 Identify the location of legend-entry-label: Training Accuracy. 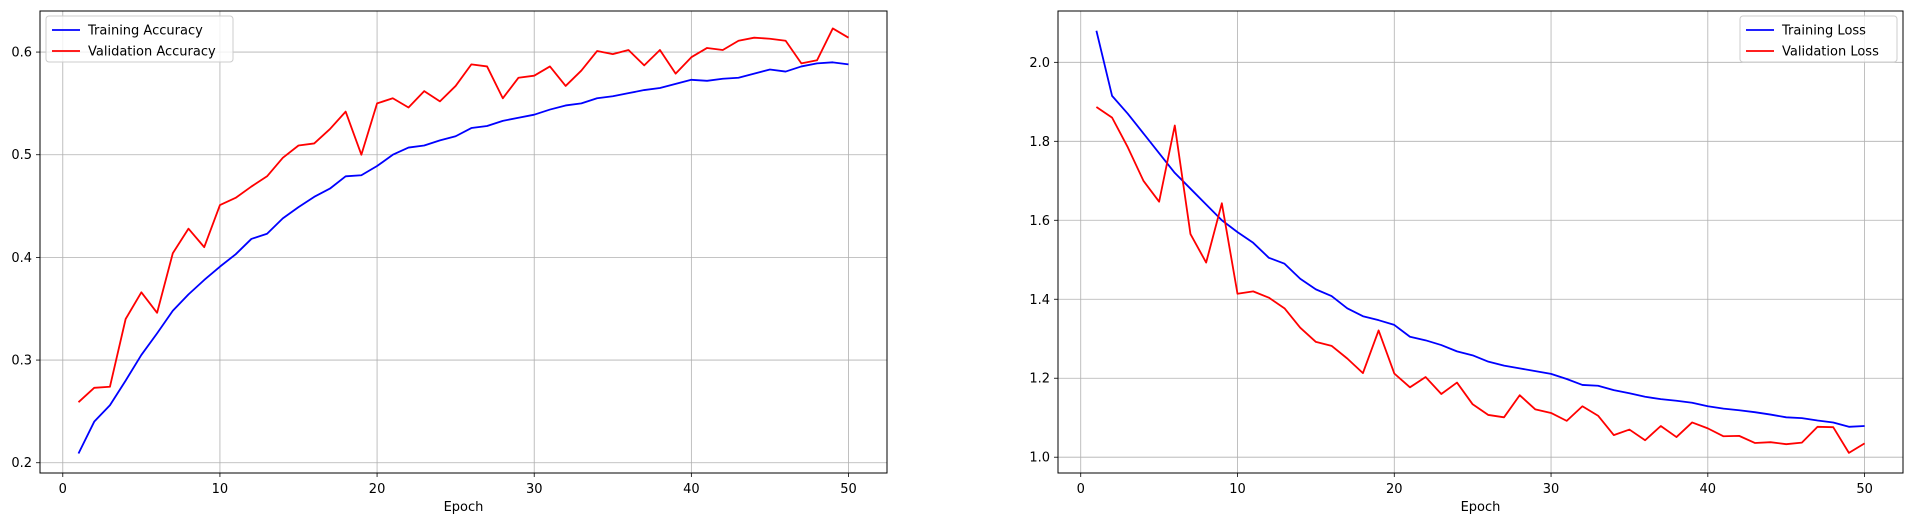
(145, 31).